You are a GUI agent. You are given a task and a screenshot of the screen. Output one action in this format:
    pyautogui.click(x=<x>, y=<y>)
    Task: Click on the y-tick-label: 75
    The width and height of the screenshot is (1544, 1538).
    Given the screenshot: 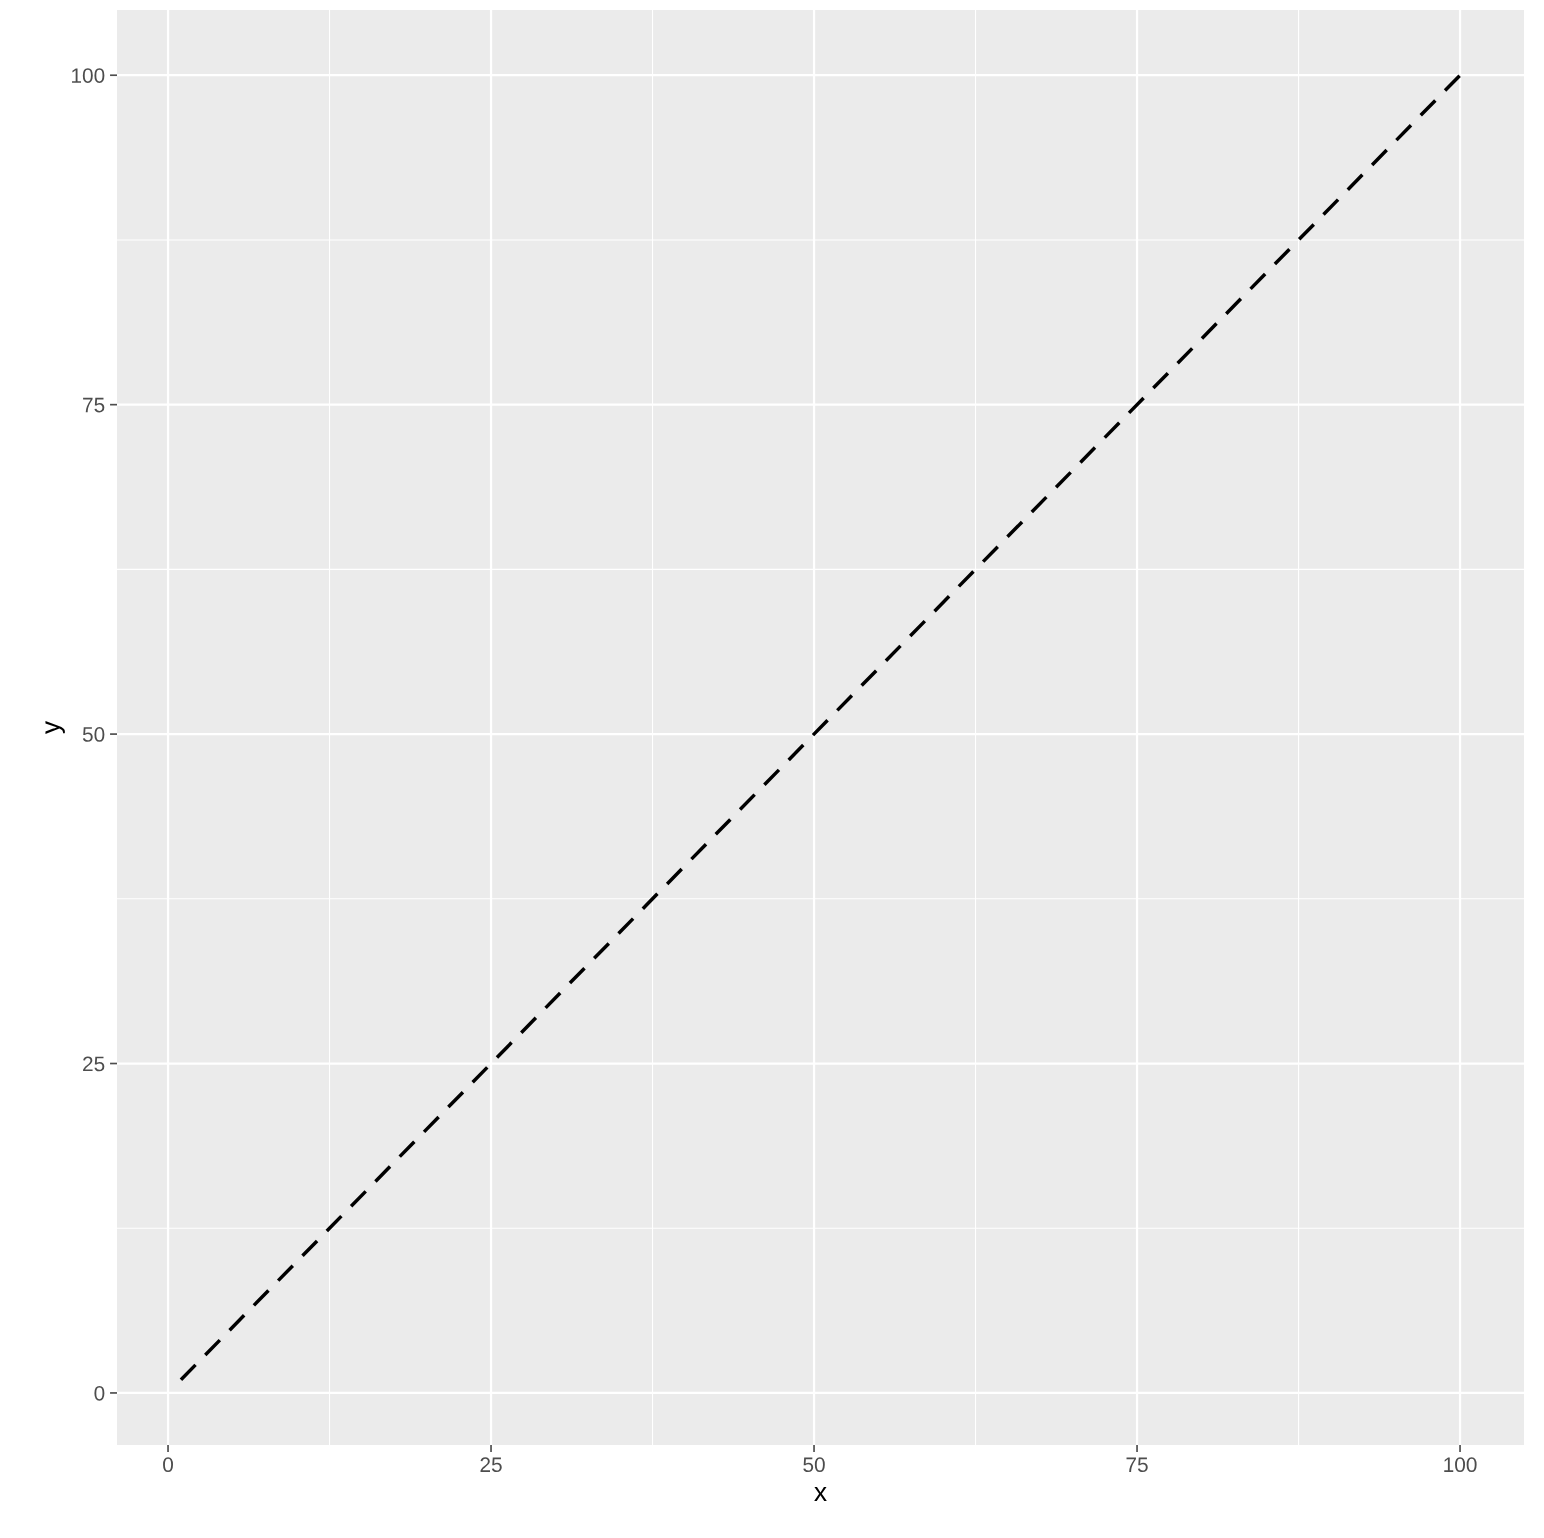 What is the action you would take?
    pyautogui.click(x=94, y=405)
    